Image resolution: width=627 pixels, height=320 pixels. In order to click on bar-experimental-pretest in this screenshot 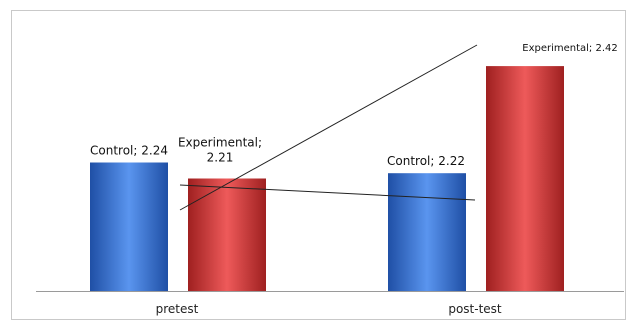, I will do `click(227, 234)`.